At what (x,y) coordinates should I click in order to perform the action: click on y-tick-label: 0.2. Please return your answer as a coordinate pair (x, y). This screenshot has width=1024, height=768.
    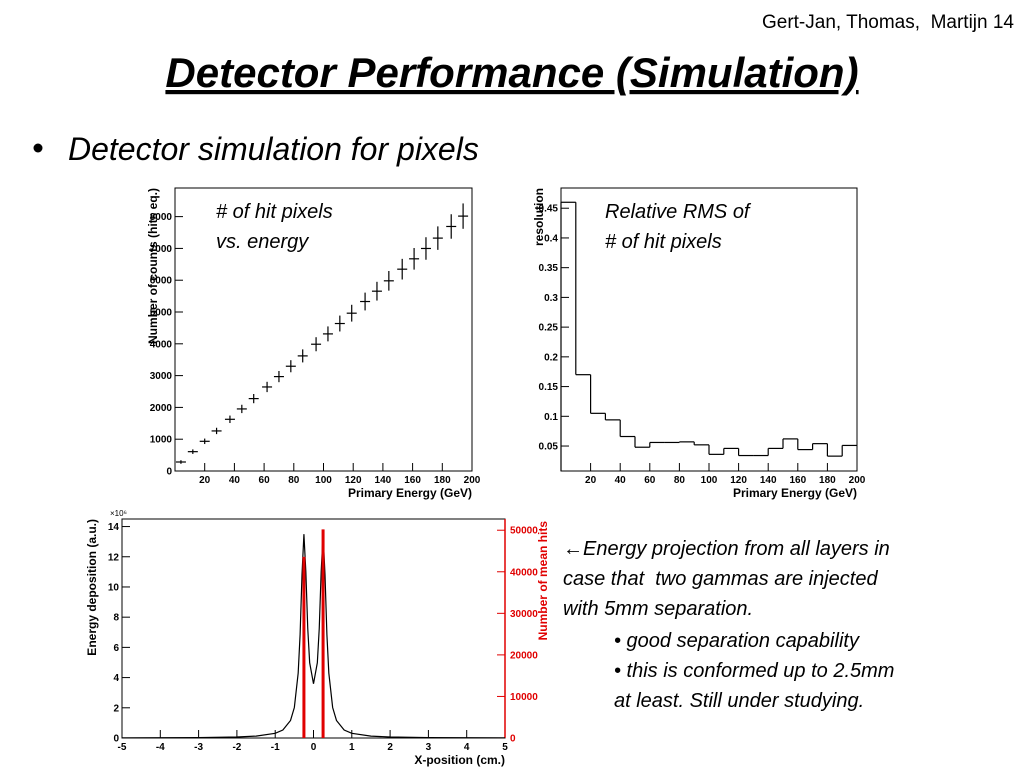
    Looking at the image, I should click on (551, 357).